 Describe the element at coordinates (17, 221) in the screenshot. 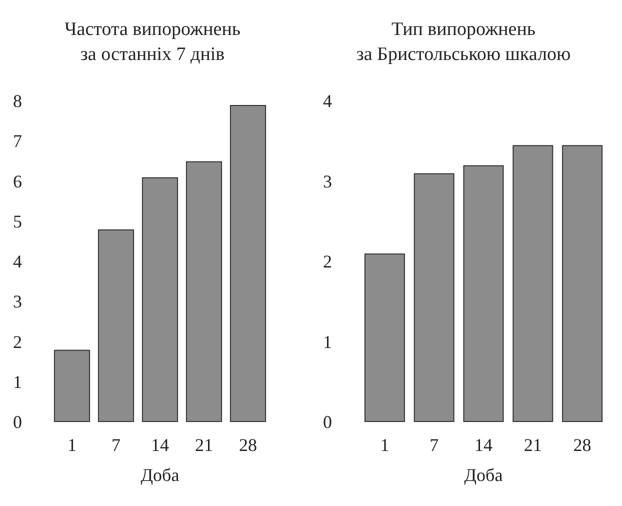

I see `y-tick-label: 5` at that location.